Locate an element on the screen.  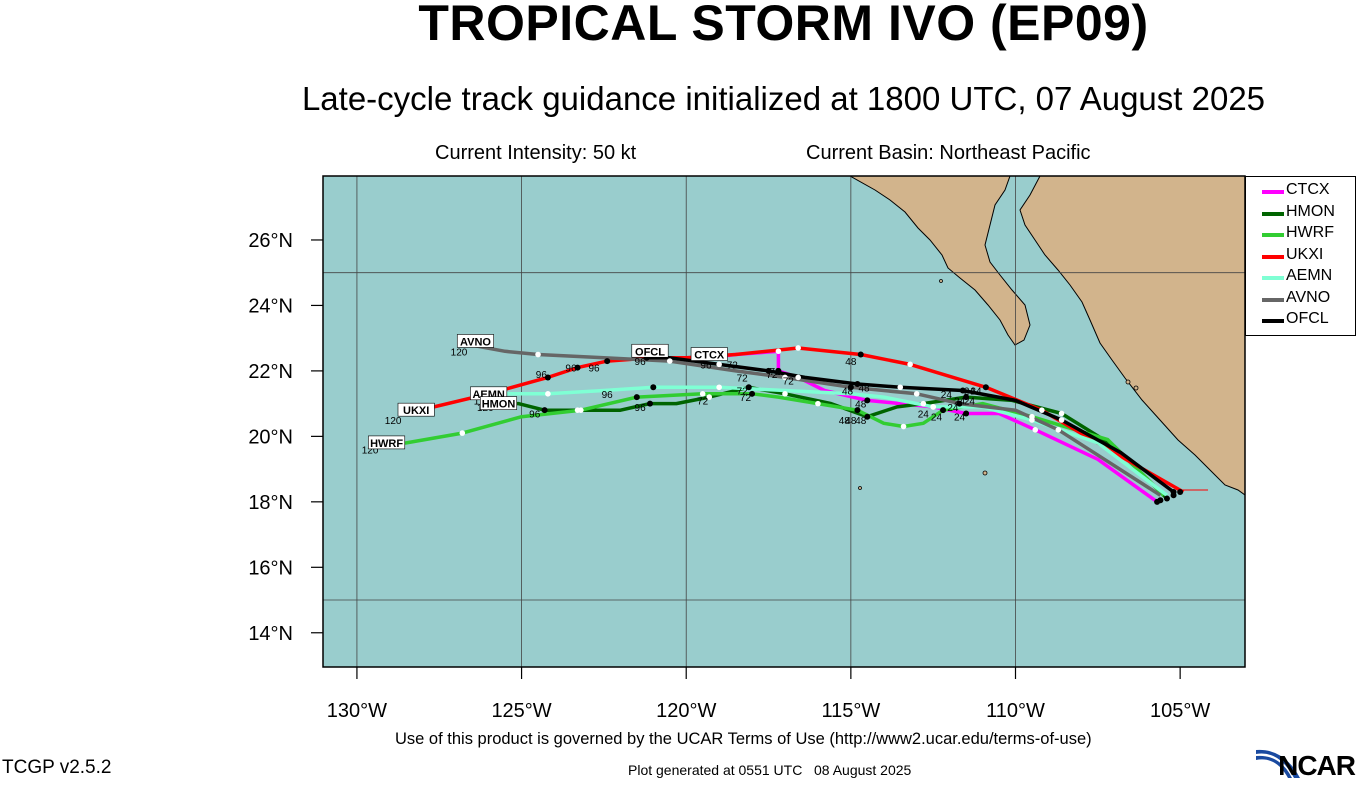
legend-item-aemn: AEMN is located at coordinates (1300, 277).